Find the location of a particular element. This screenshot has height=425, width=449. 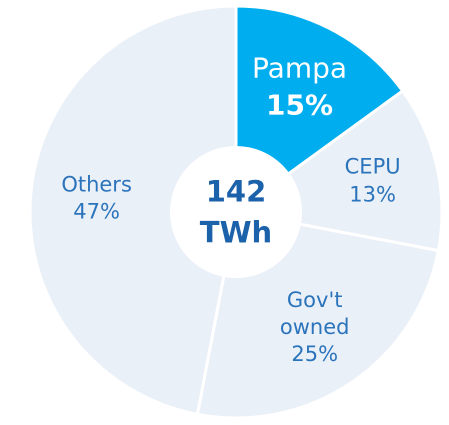

donut-hole is located at coordinates (236, 212).